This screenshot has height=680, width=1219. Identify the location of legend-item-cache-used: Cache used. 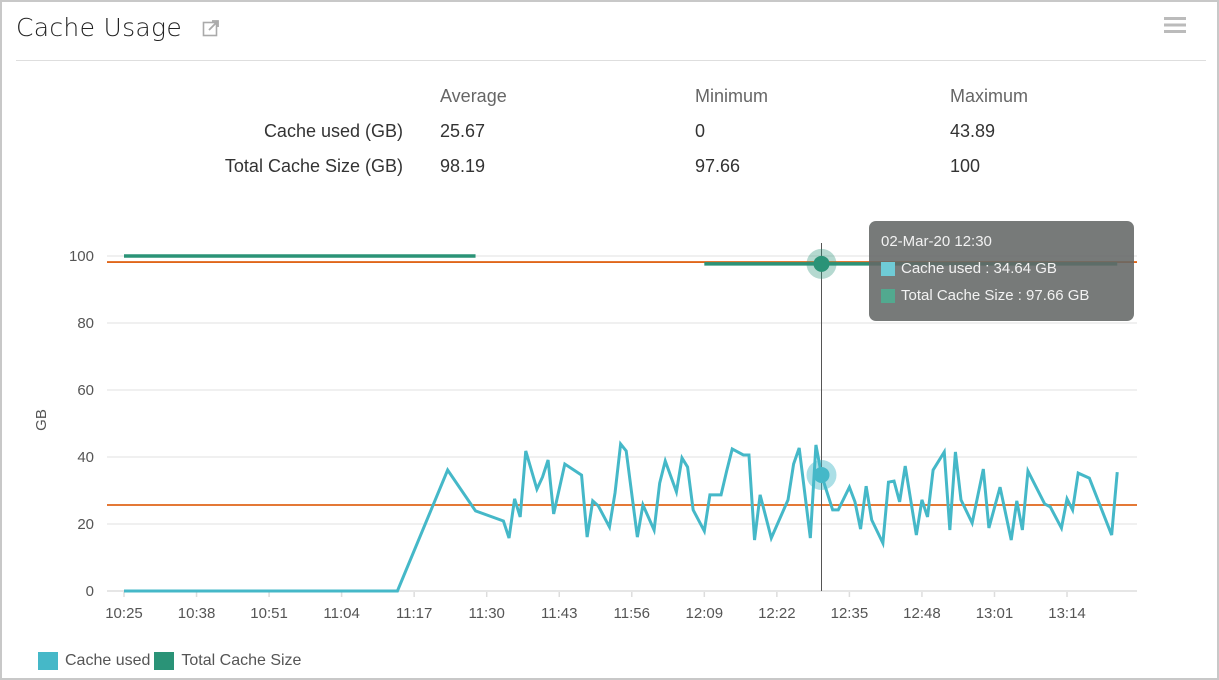
(108, 660).